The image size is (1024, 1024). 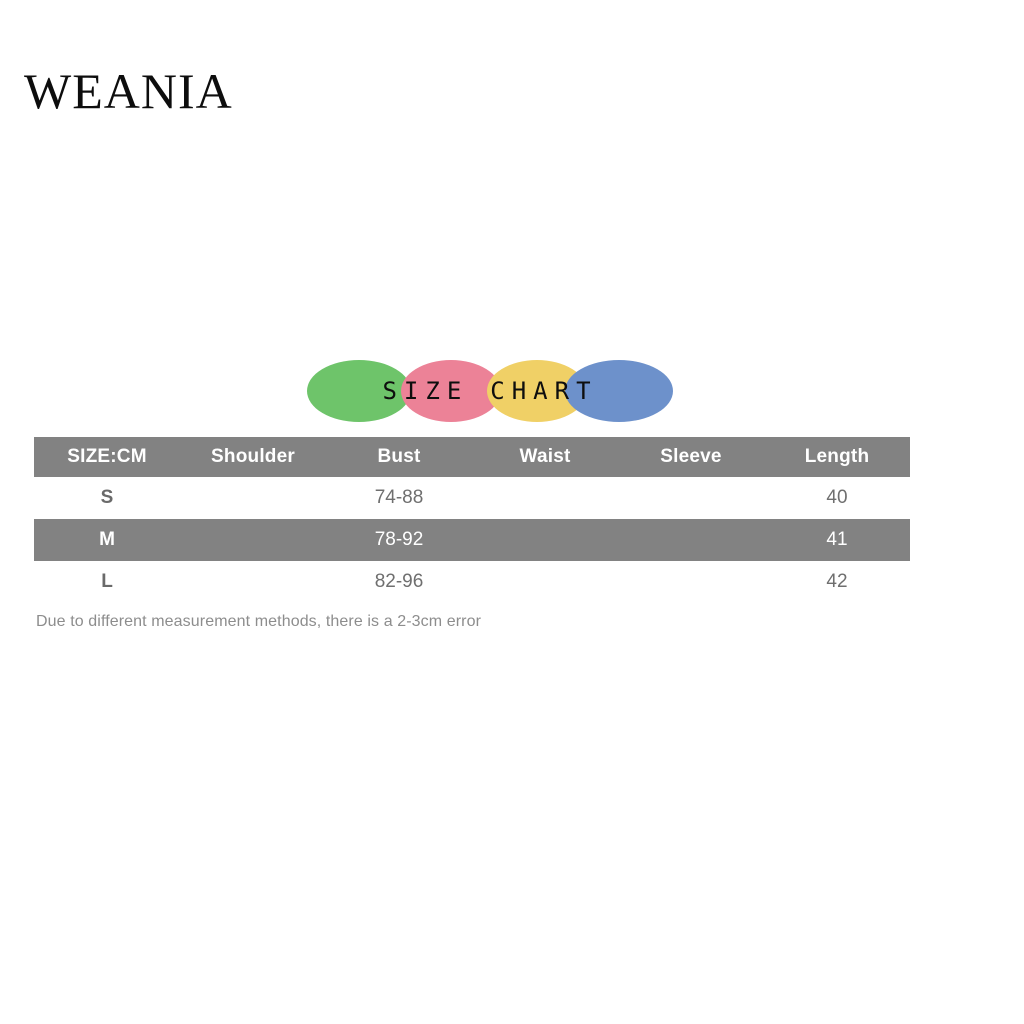 I want to click on column-header-length: Length, so click(x=837, y=457).